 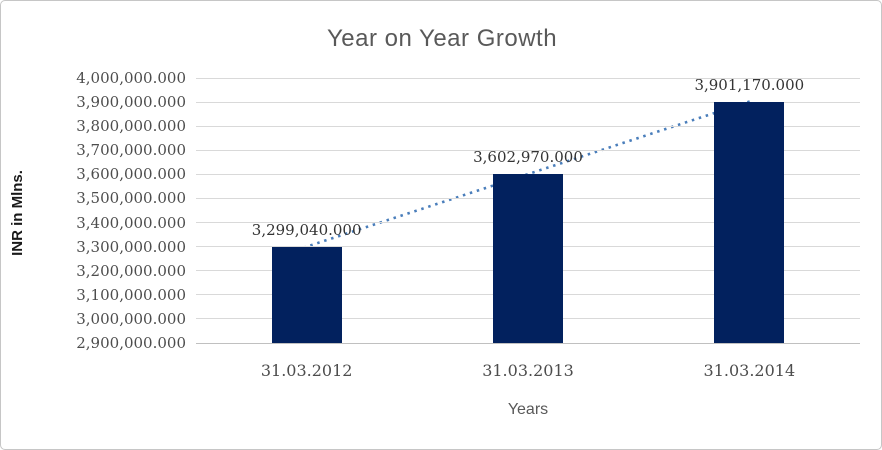 What do you see at coordinates (17, 213) in the screenshot?
I see `y-axis-title: INR in Mlns.` at bounding box center [17, 213].